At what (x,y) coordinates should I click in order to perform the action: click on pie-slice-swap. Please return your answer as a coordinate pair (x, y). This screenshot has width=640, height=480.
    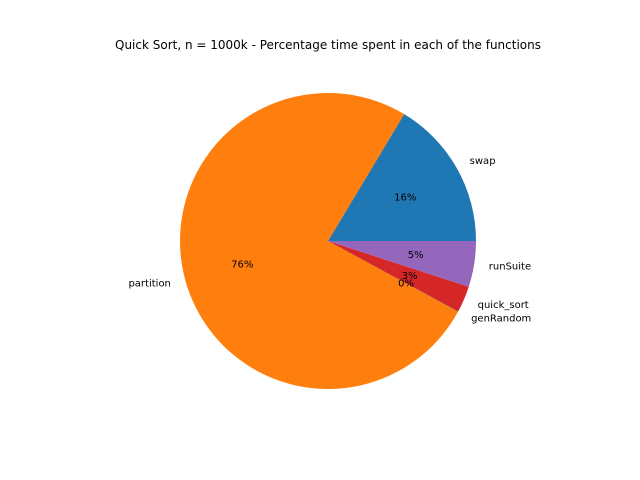
    Looking at the image, I should click on (402, 177).